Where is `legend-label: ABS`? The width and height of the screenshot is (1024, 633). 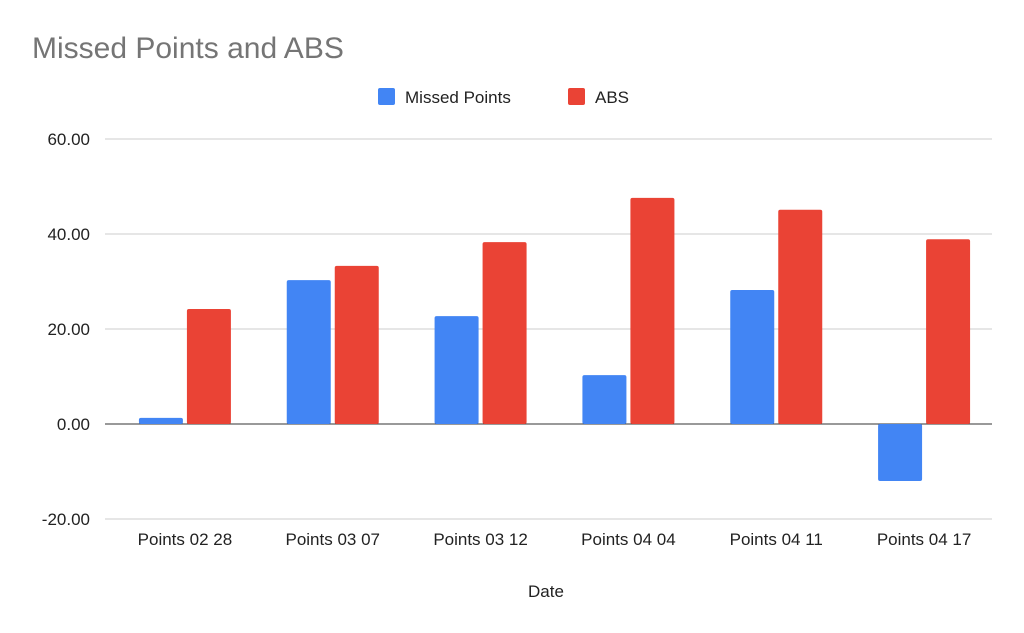
legend-label: ABS is located at coordinates (612, 97).